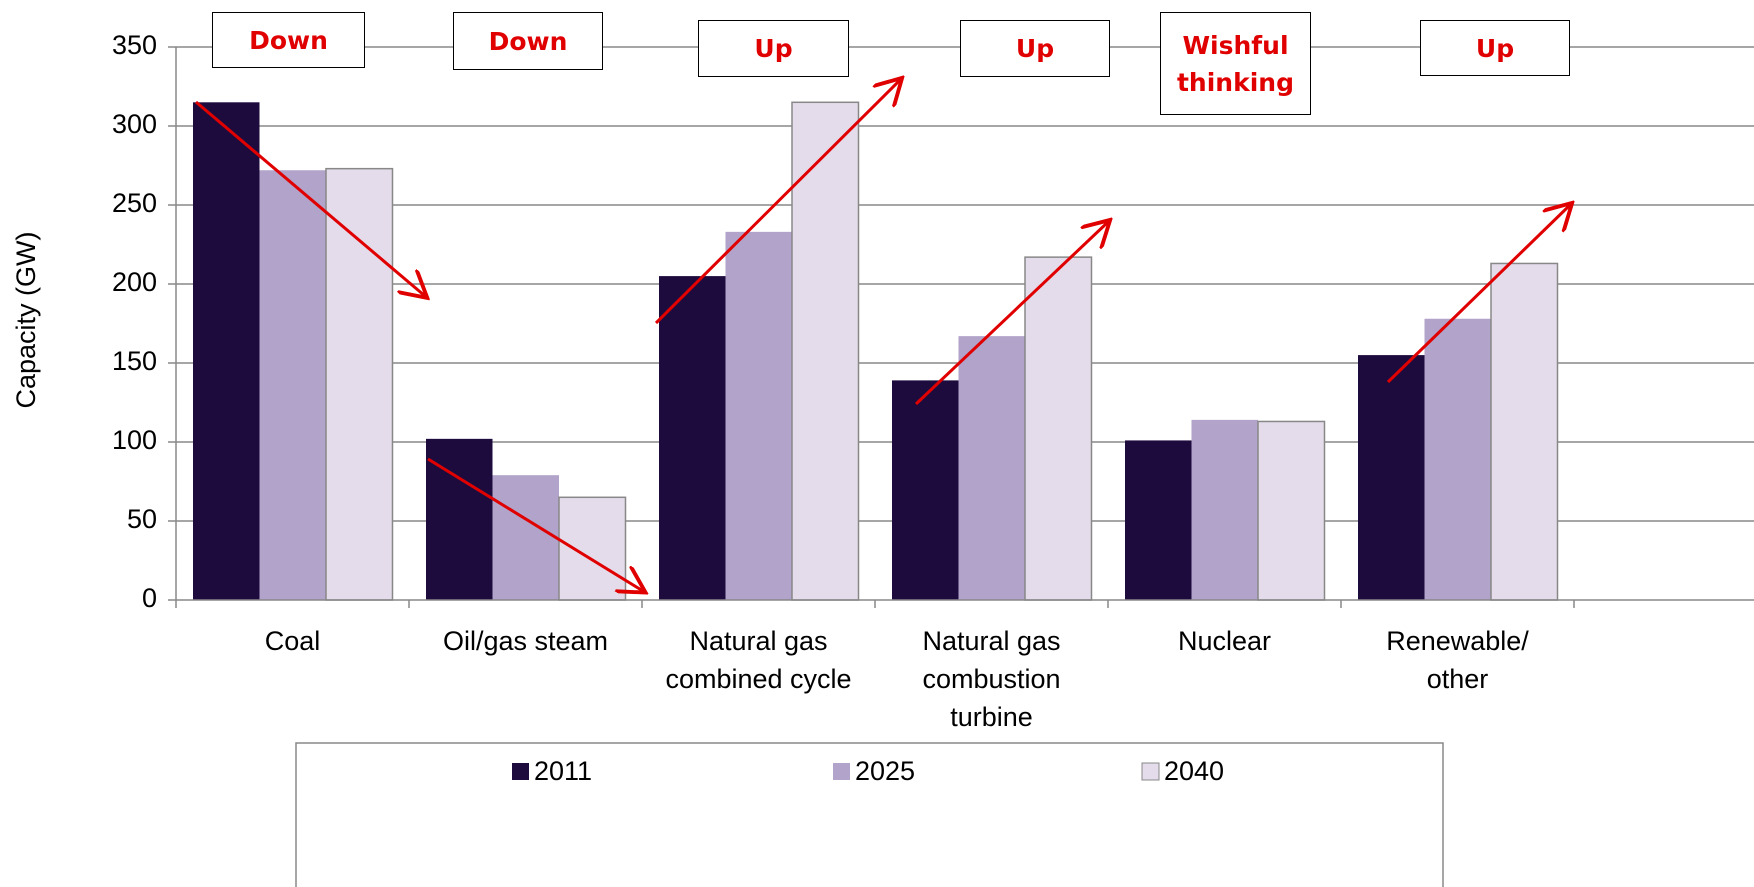  I want to click on x-tick-label: Natural gas combined cycle, so click(758, 660).